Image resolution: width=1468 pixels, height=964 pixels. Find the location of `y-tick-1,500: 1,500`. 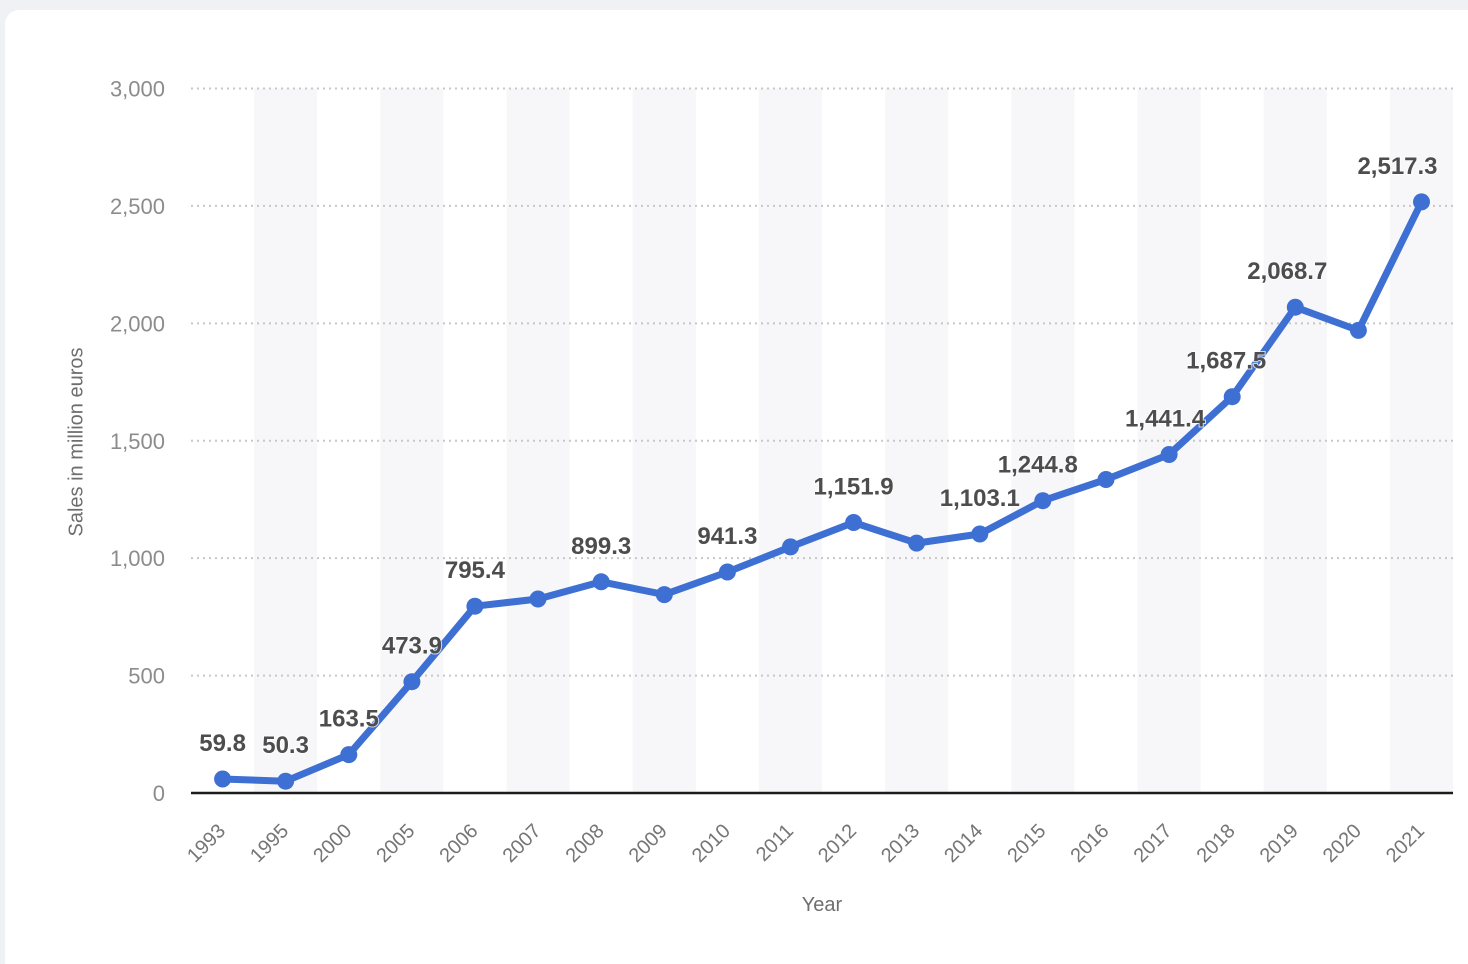

y-tick-1,500: 1,500 is located at coordinates (137, 441).